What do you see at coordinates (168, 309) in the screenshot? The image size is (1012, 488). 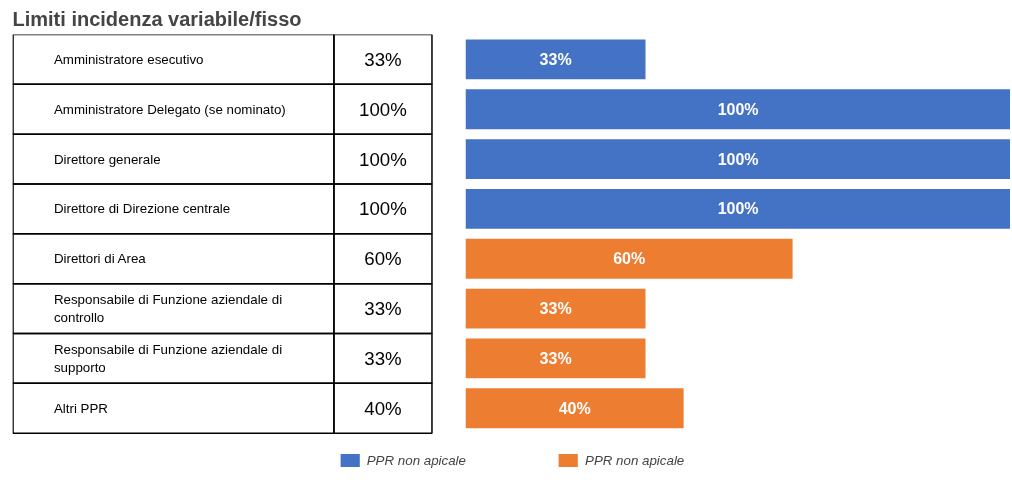 I see `y-tick-label: Responsabile di Funzione aziendale di controllo` at bounding box center [168, 309].